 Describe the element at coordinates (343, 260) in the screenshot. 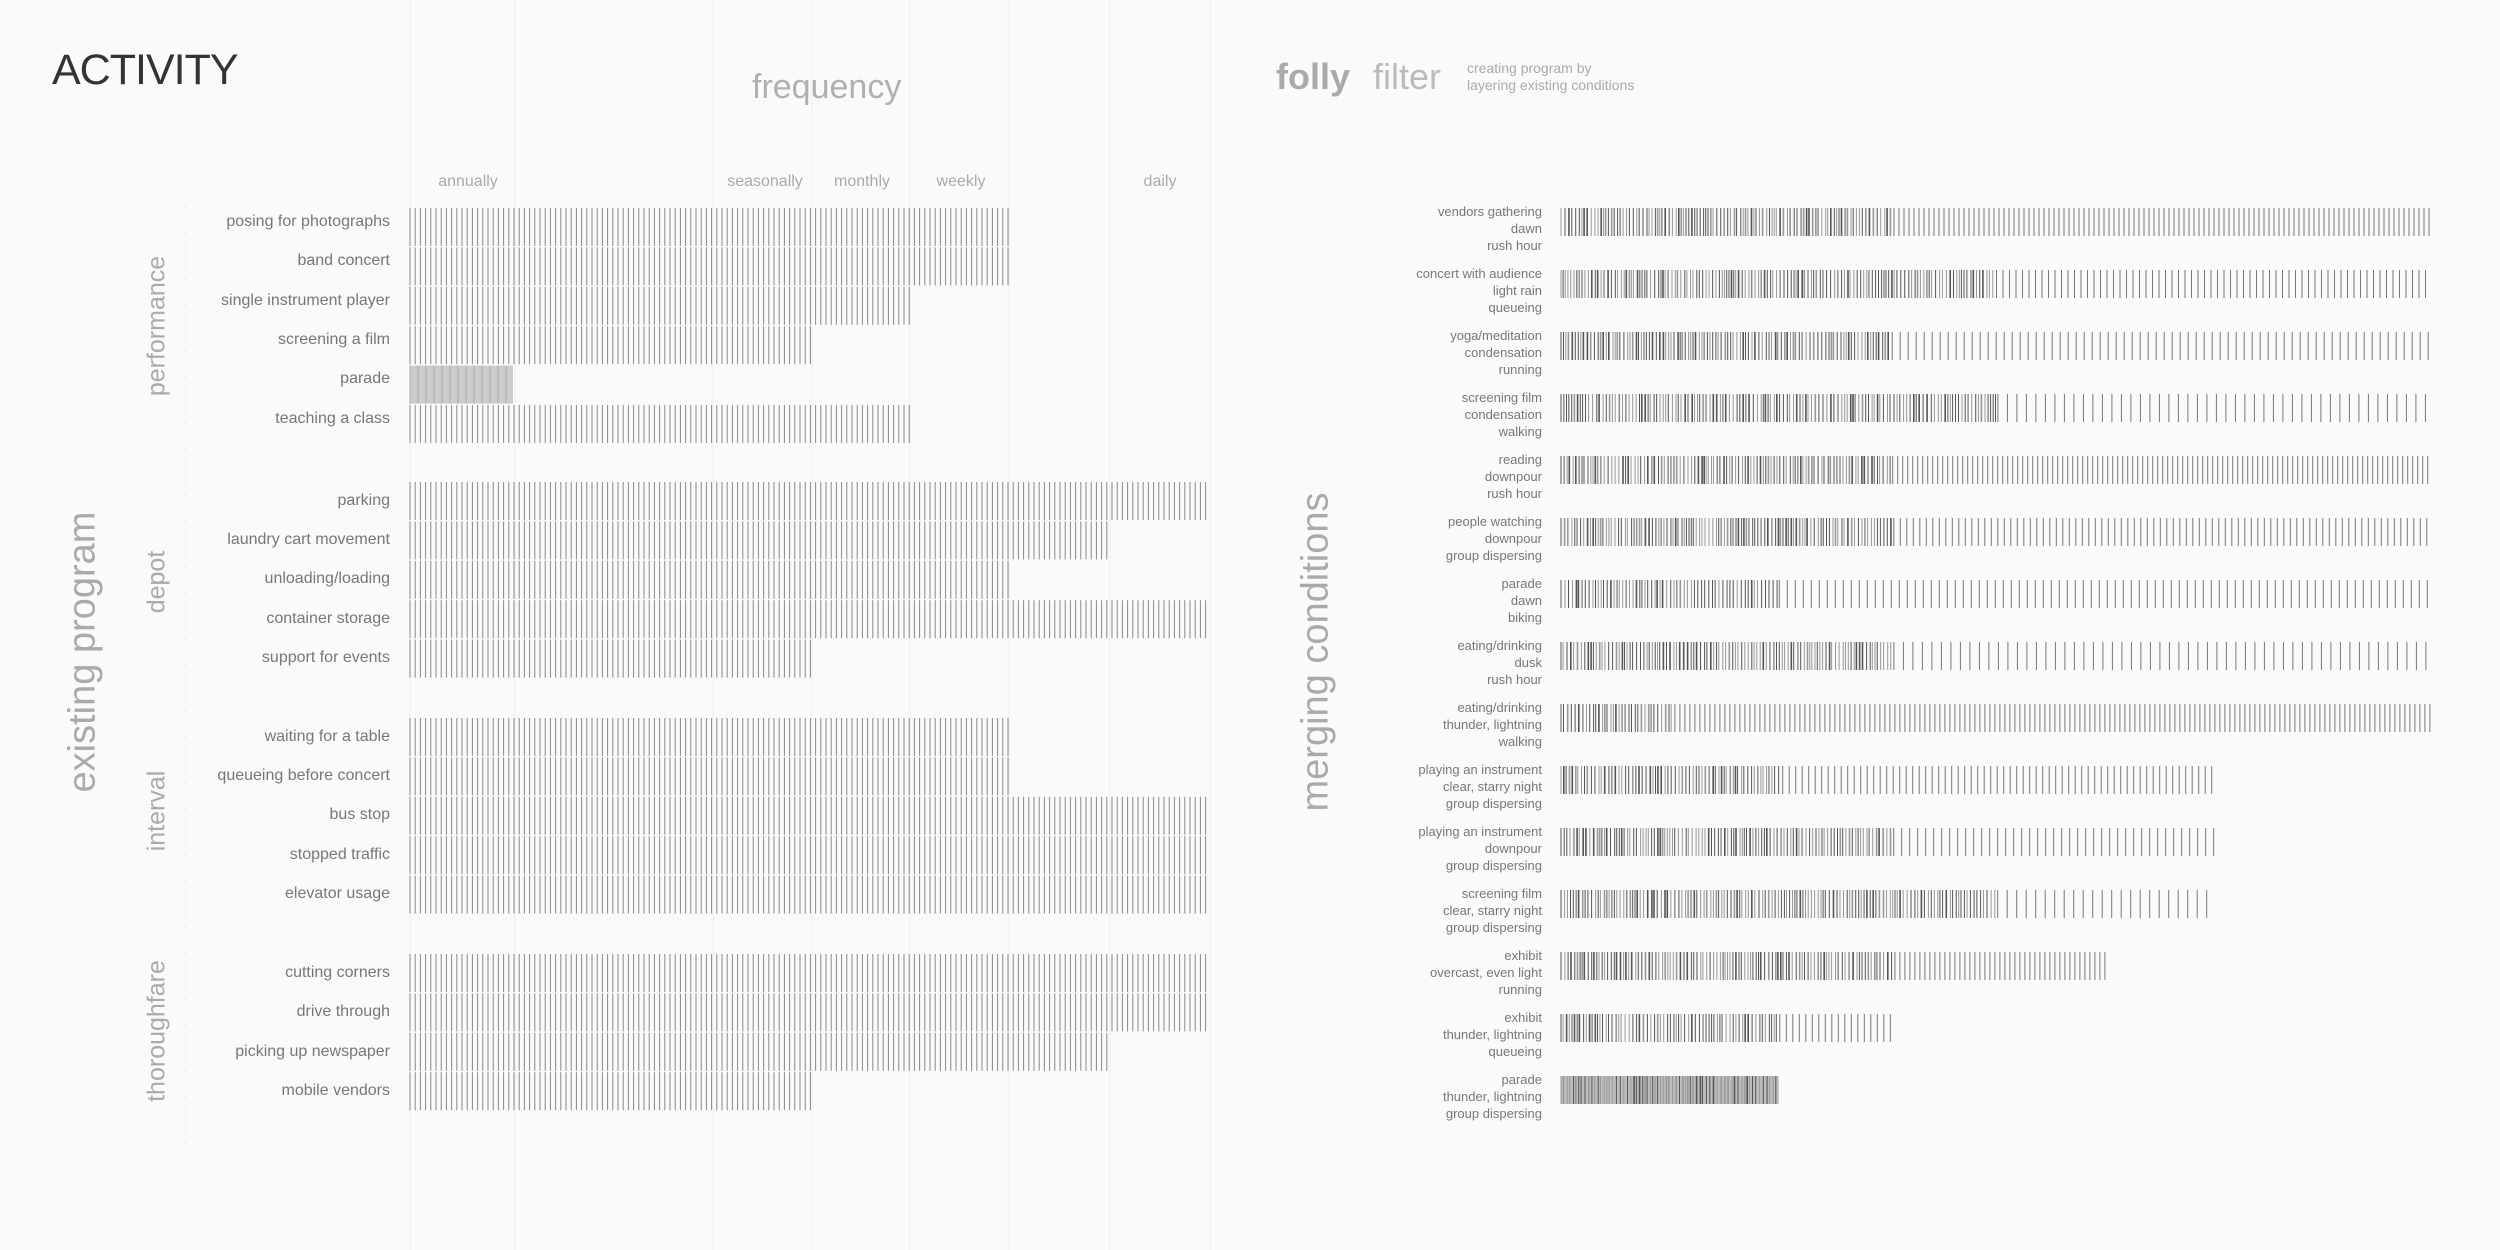

I see `activity-row-label: band concert` at that location.